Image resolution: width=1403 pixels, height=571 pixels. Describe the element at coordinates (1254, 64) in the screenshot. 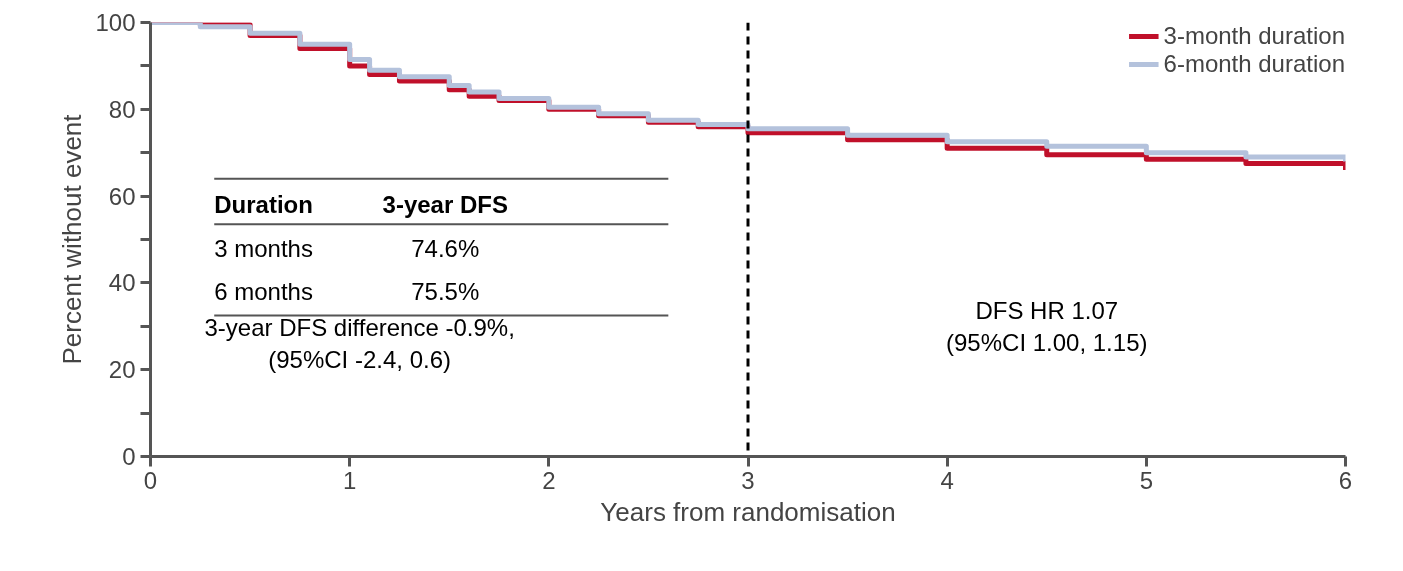

I see `legend-label: 6-month duration` at that location.